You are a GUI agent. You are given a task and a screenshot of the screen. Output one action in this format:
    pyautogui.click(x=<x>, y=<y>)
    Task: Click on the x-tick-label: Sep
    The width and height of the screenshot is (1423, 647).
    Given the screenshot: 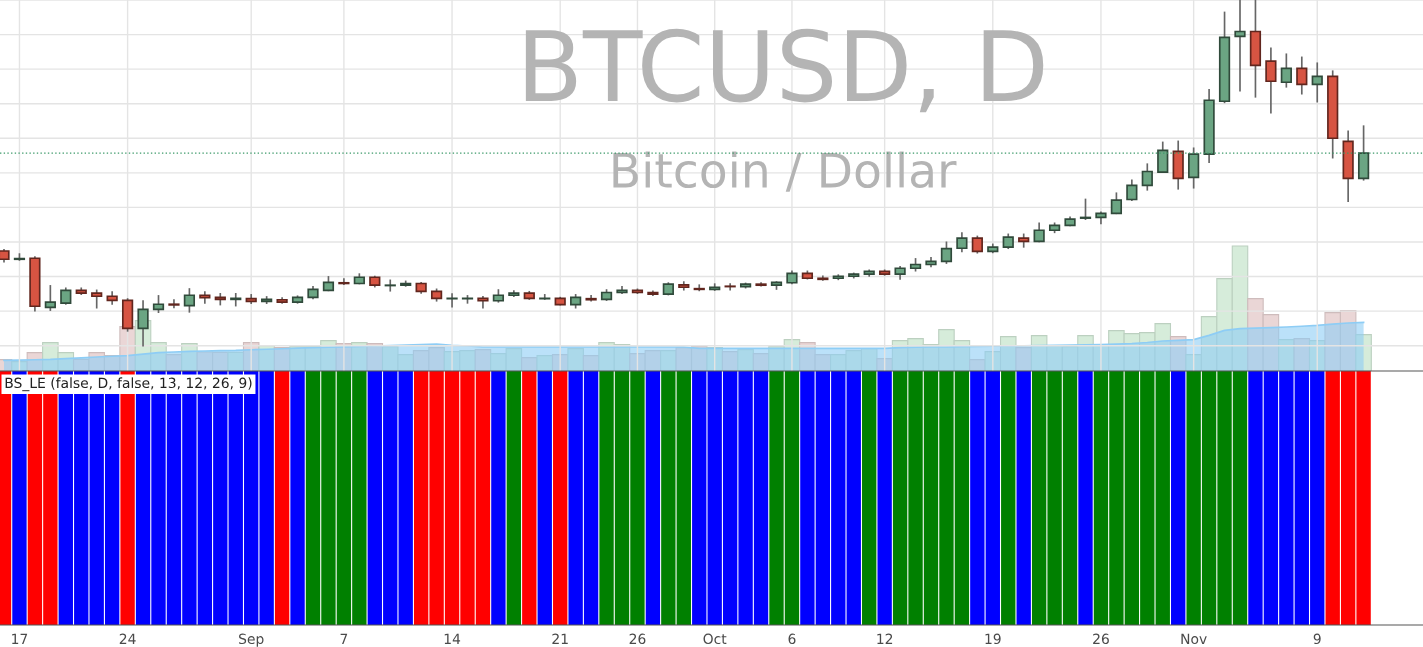 What is the action you would take?
    pyautogui.click(x=251, y=640)
    